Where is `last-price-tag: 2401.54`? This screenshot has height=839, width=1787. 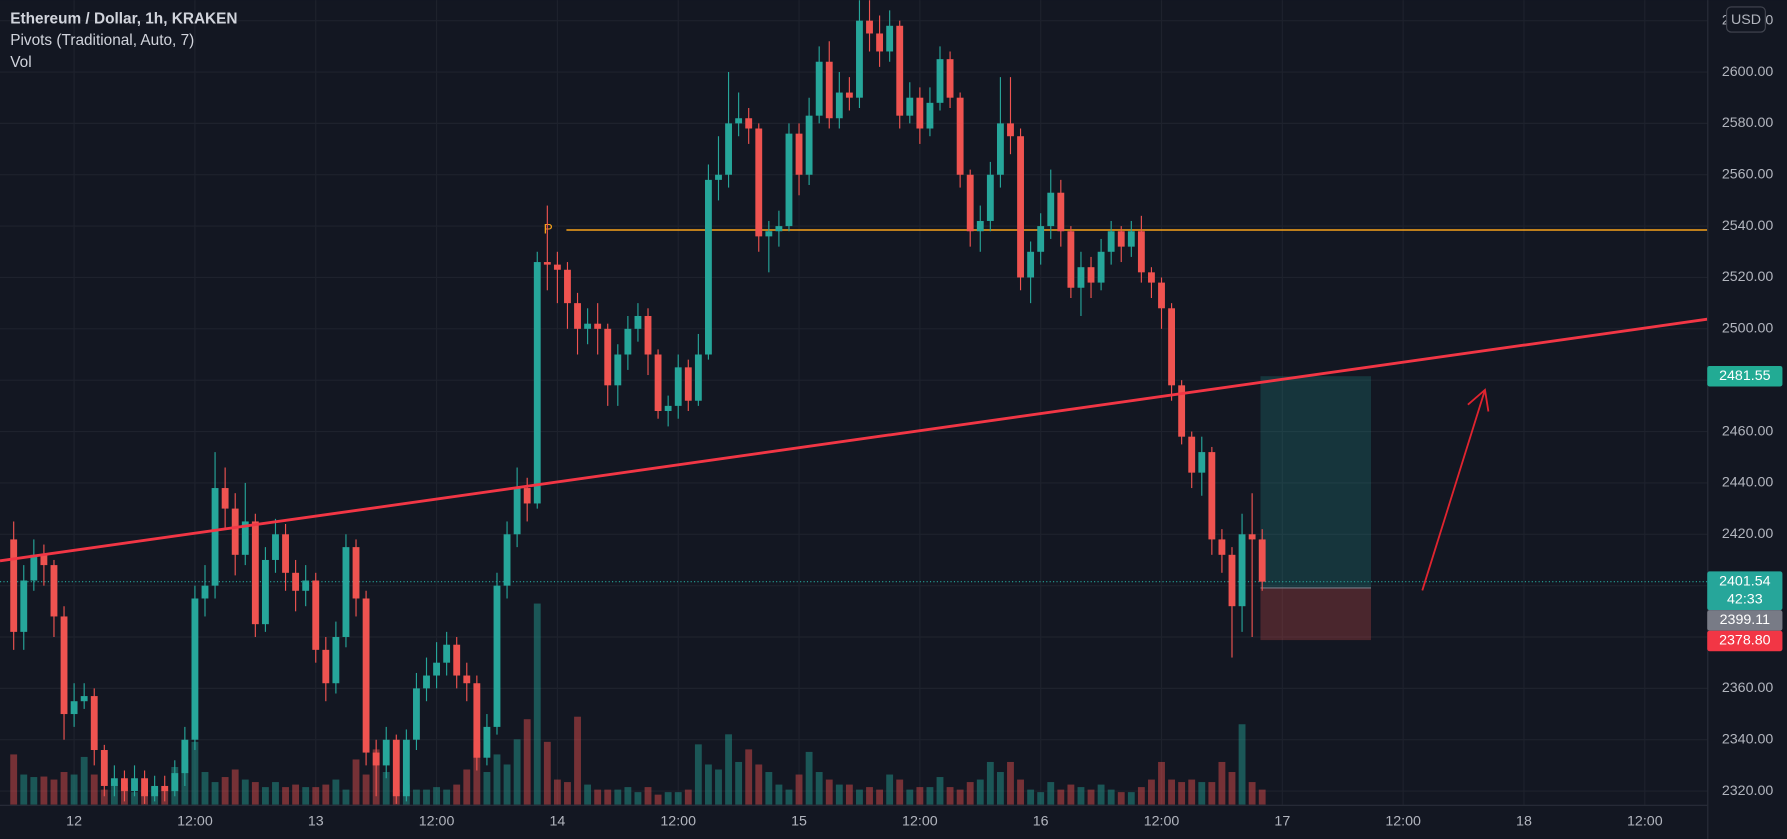
last-price-tag: 2401.54 is located at coordinates (1745, 581).